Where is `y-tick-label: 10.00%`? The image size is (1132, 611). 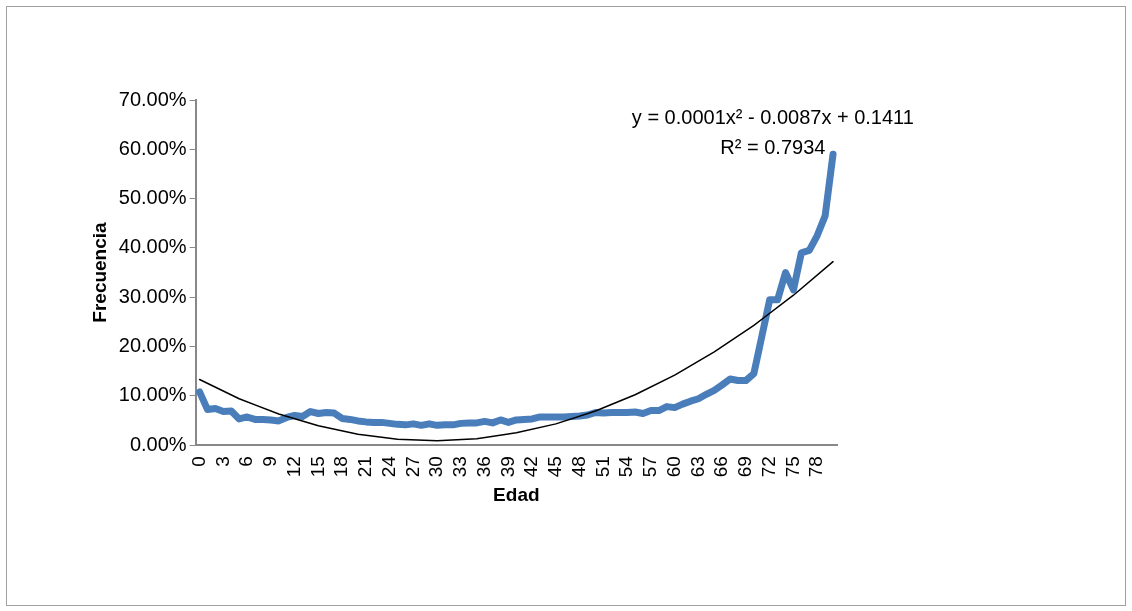
y-tick-label: 10.00% is located at coordinates (152, 394).